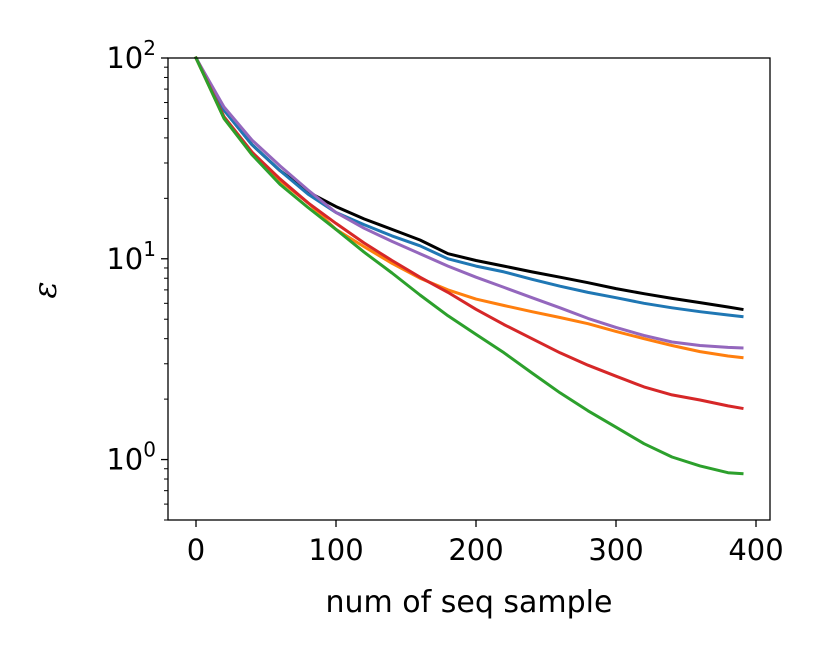 The image size is (830, 664). What do you see at coordinates (131, 256) in the screenshot?
I see `y-tick-label: 10¹` at bounding box center [131, 256].